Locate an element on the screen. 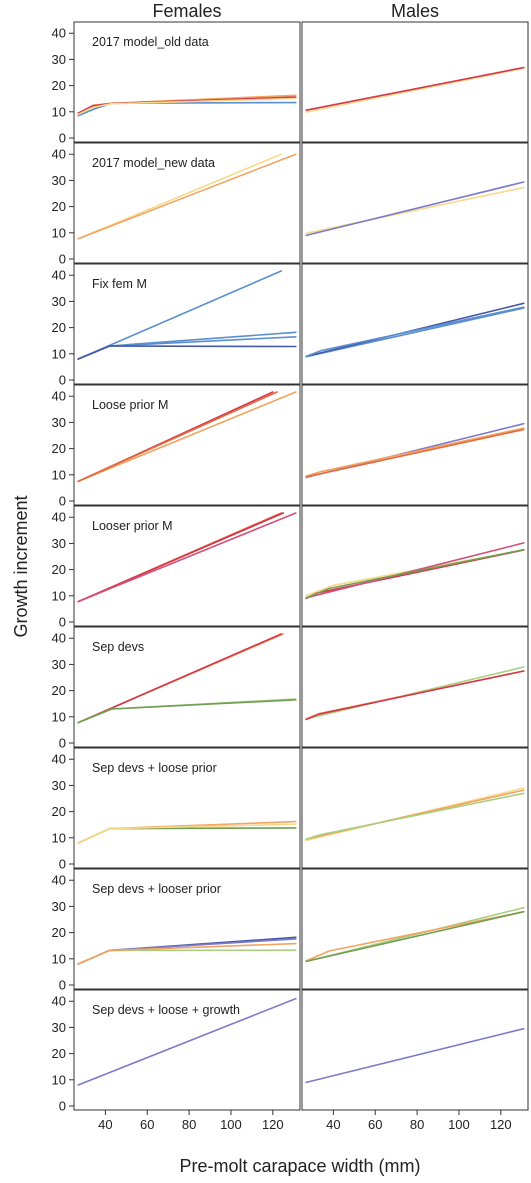 This screenshot has height=1183, width=531. panel-females-row-6: Sep devs 0 10 20 30 40 is located at coordinates (176, 688).